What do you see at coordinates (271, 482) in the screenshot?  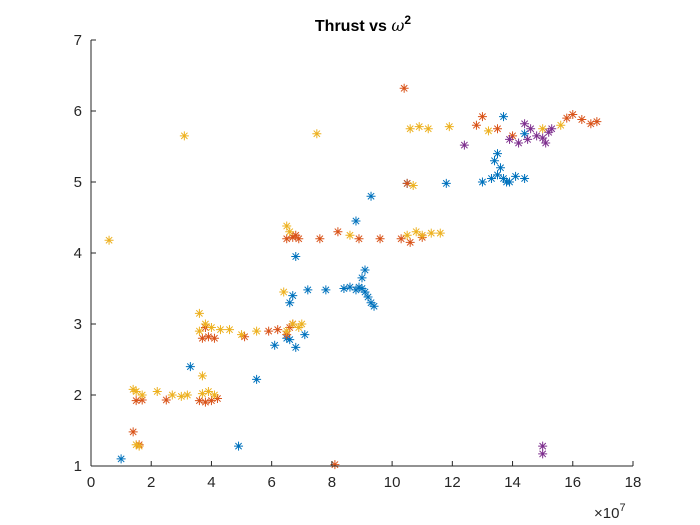 I see `x-tick-label: 6` at bounding box center [271, 482].